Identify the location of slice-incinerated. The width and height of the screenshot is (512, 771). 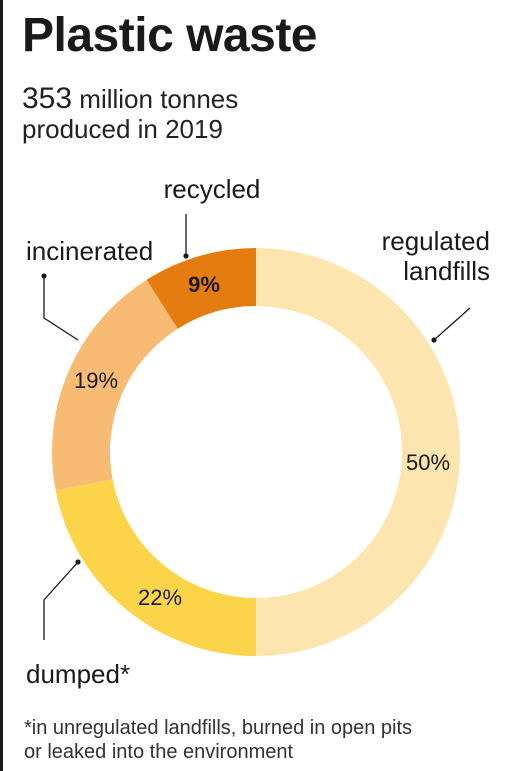
(114, 385).